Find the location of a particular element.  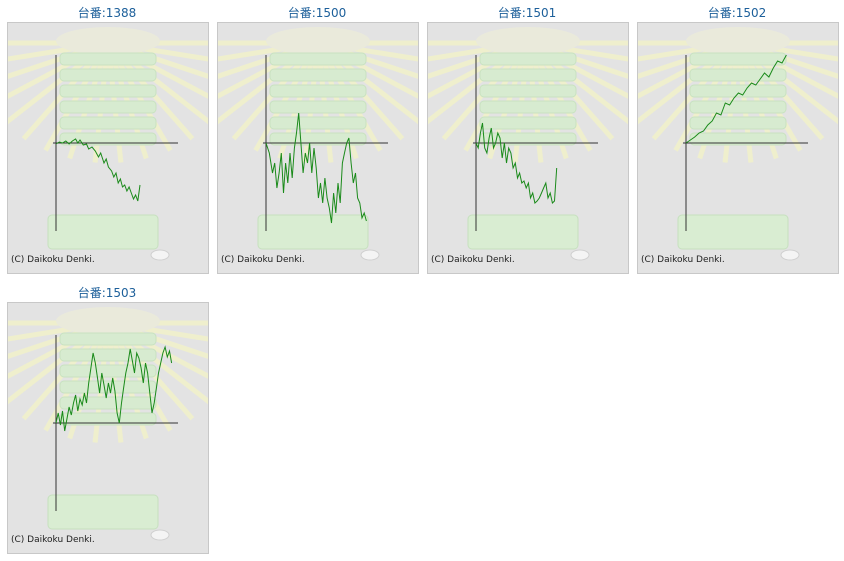

machine-title: 台番:1501 is located at coordinates (527, 13).